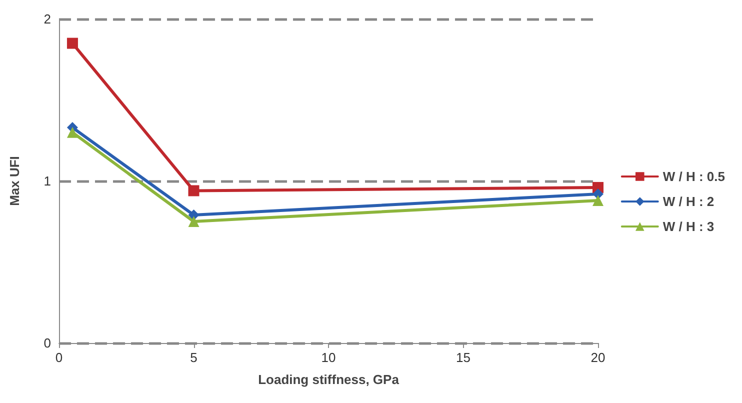 This screenshot has height=403, width=742. Describe the element at coordinates (328, 357) in the screenshot. I see `x-tick-label: 10` at that location.